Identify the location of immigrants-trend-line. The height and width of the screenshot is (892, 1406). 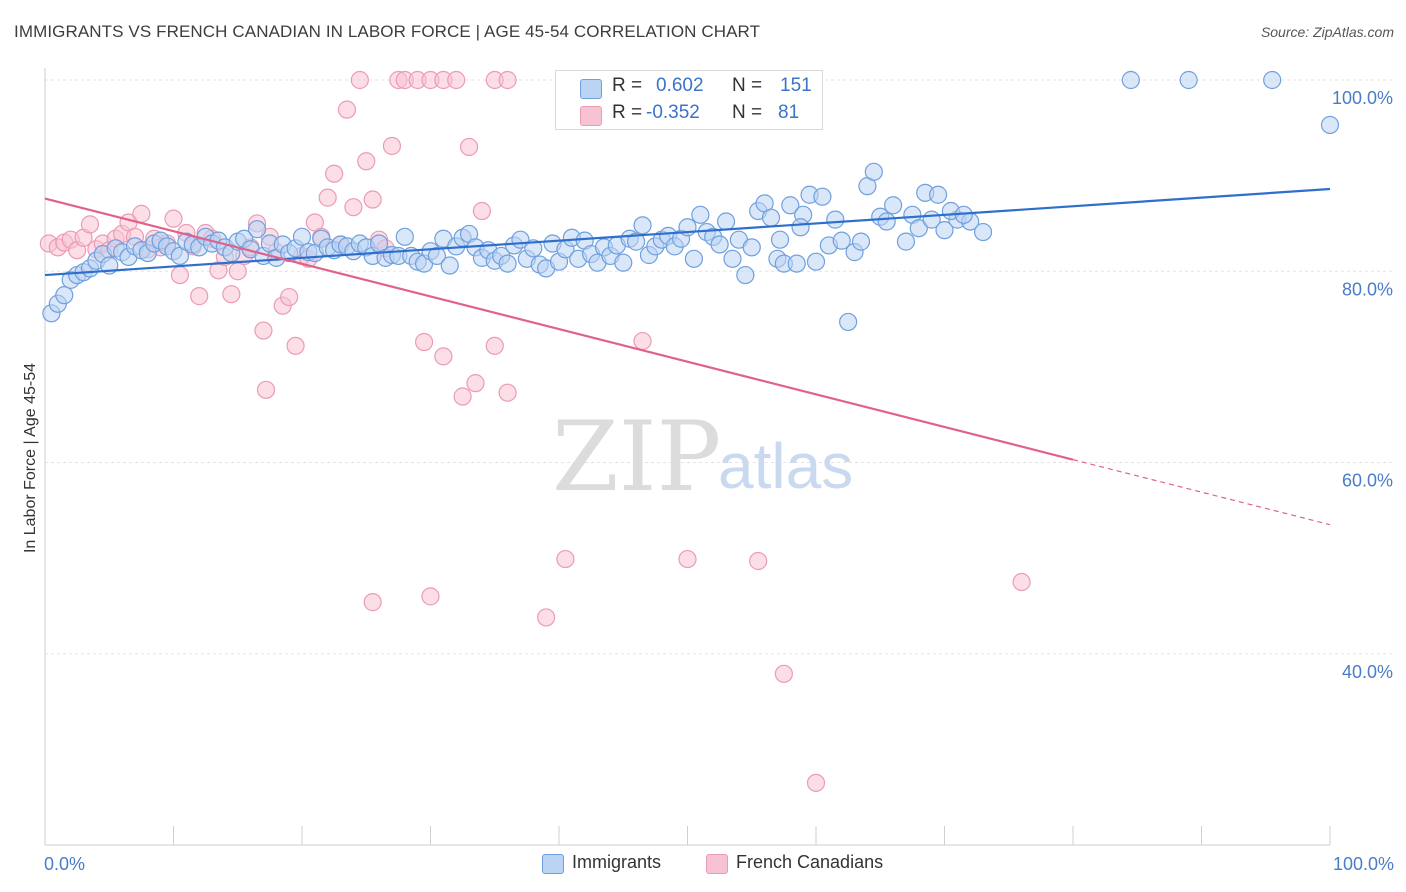
(687, 232).